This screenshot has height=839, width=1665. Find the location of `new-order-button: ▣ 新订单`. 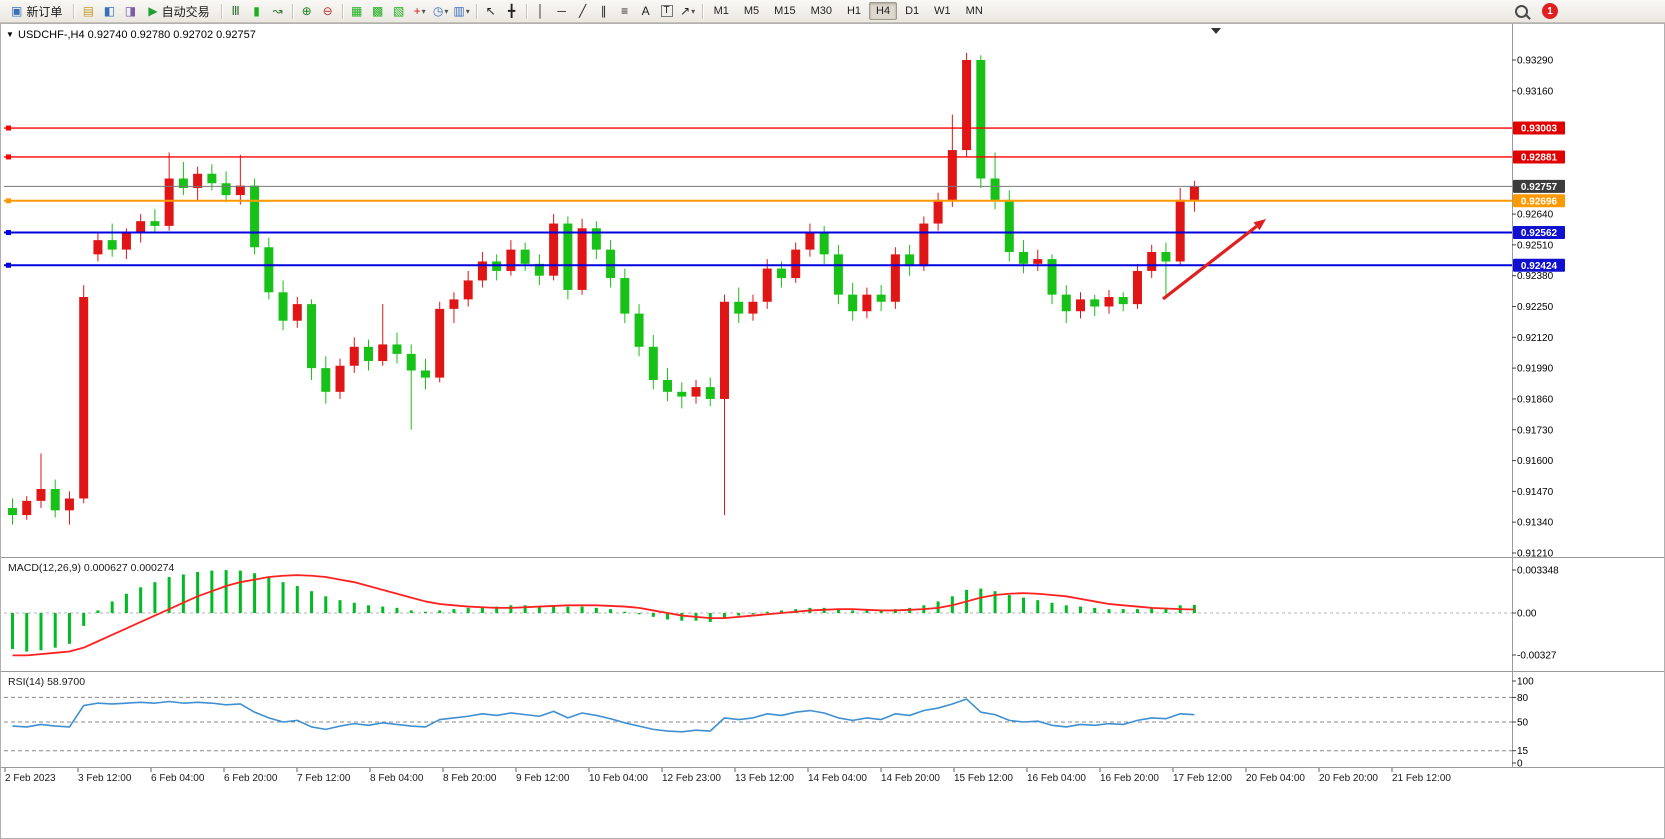

new-order-button: ▣ 新订单 is located at coordinates (36, 11).